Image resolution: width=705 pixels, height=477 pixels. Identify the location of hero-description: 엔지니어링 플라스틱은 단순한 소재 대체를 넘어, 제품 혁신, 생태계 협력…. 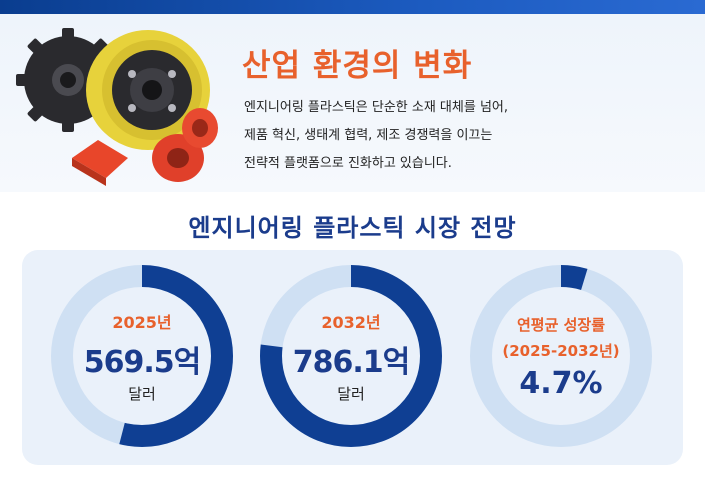
(464, 136).